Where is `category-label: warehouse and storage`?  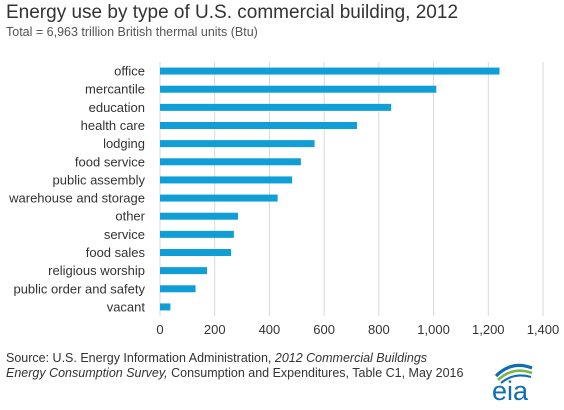
category-label: warehouse and storage is located at coordinates (76, 198).